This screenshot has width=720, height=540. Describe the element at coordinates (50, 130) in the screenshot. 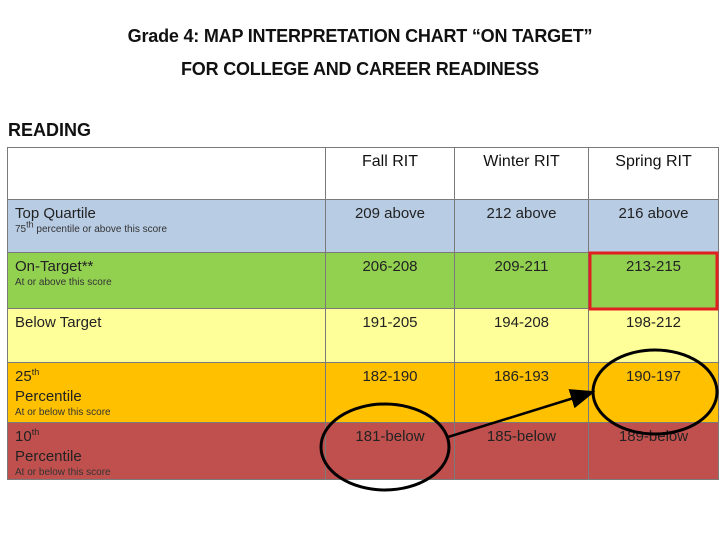

I see `section-heading-reading: READING` at that location.